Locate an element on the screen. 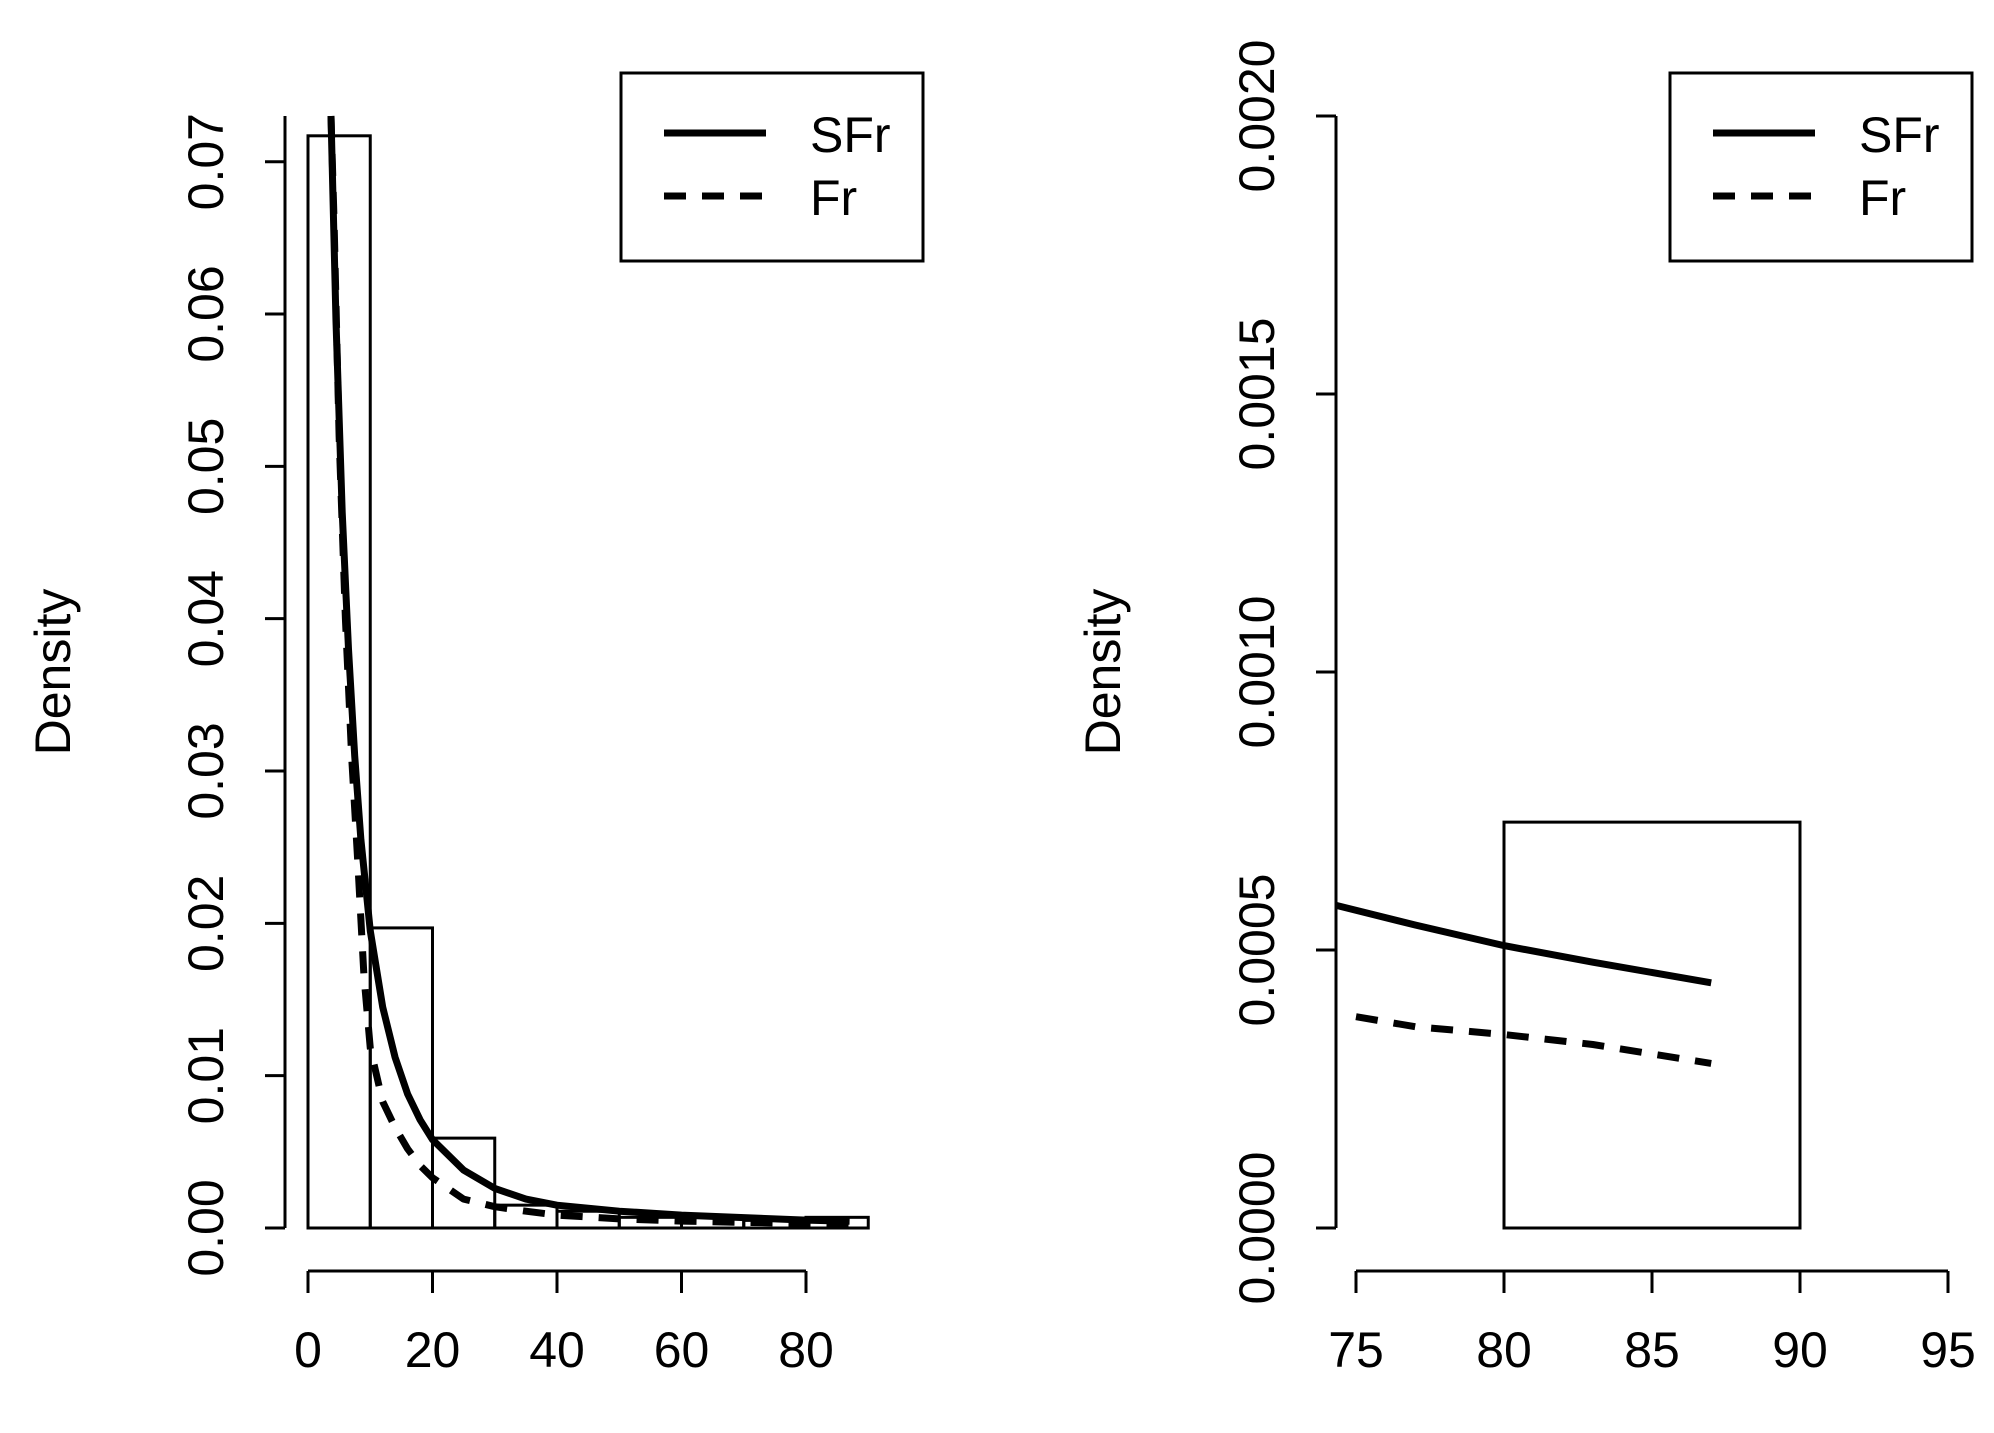 This screenshot has height=1433, width=1994. left-x-tick-label: 0 is located at coordinates (308, 1350).